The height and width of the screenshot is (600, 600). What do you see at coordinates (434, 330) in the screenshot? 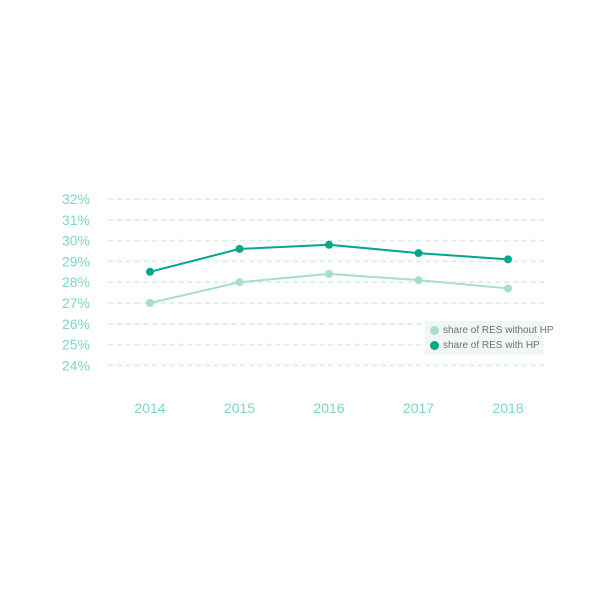
I see `legend-dot-without-hp-icon` at bounding box center [434, 330].